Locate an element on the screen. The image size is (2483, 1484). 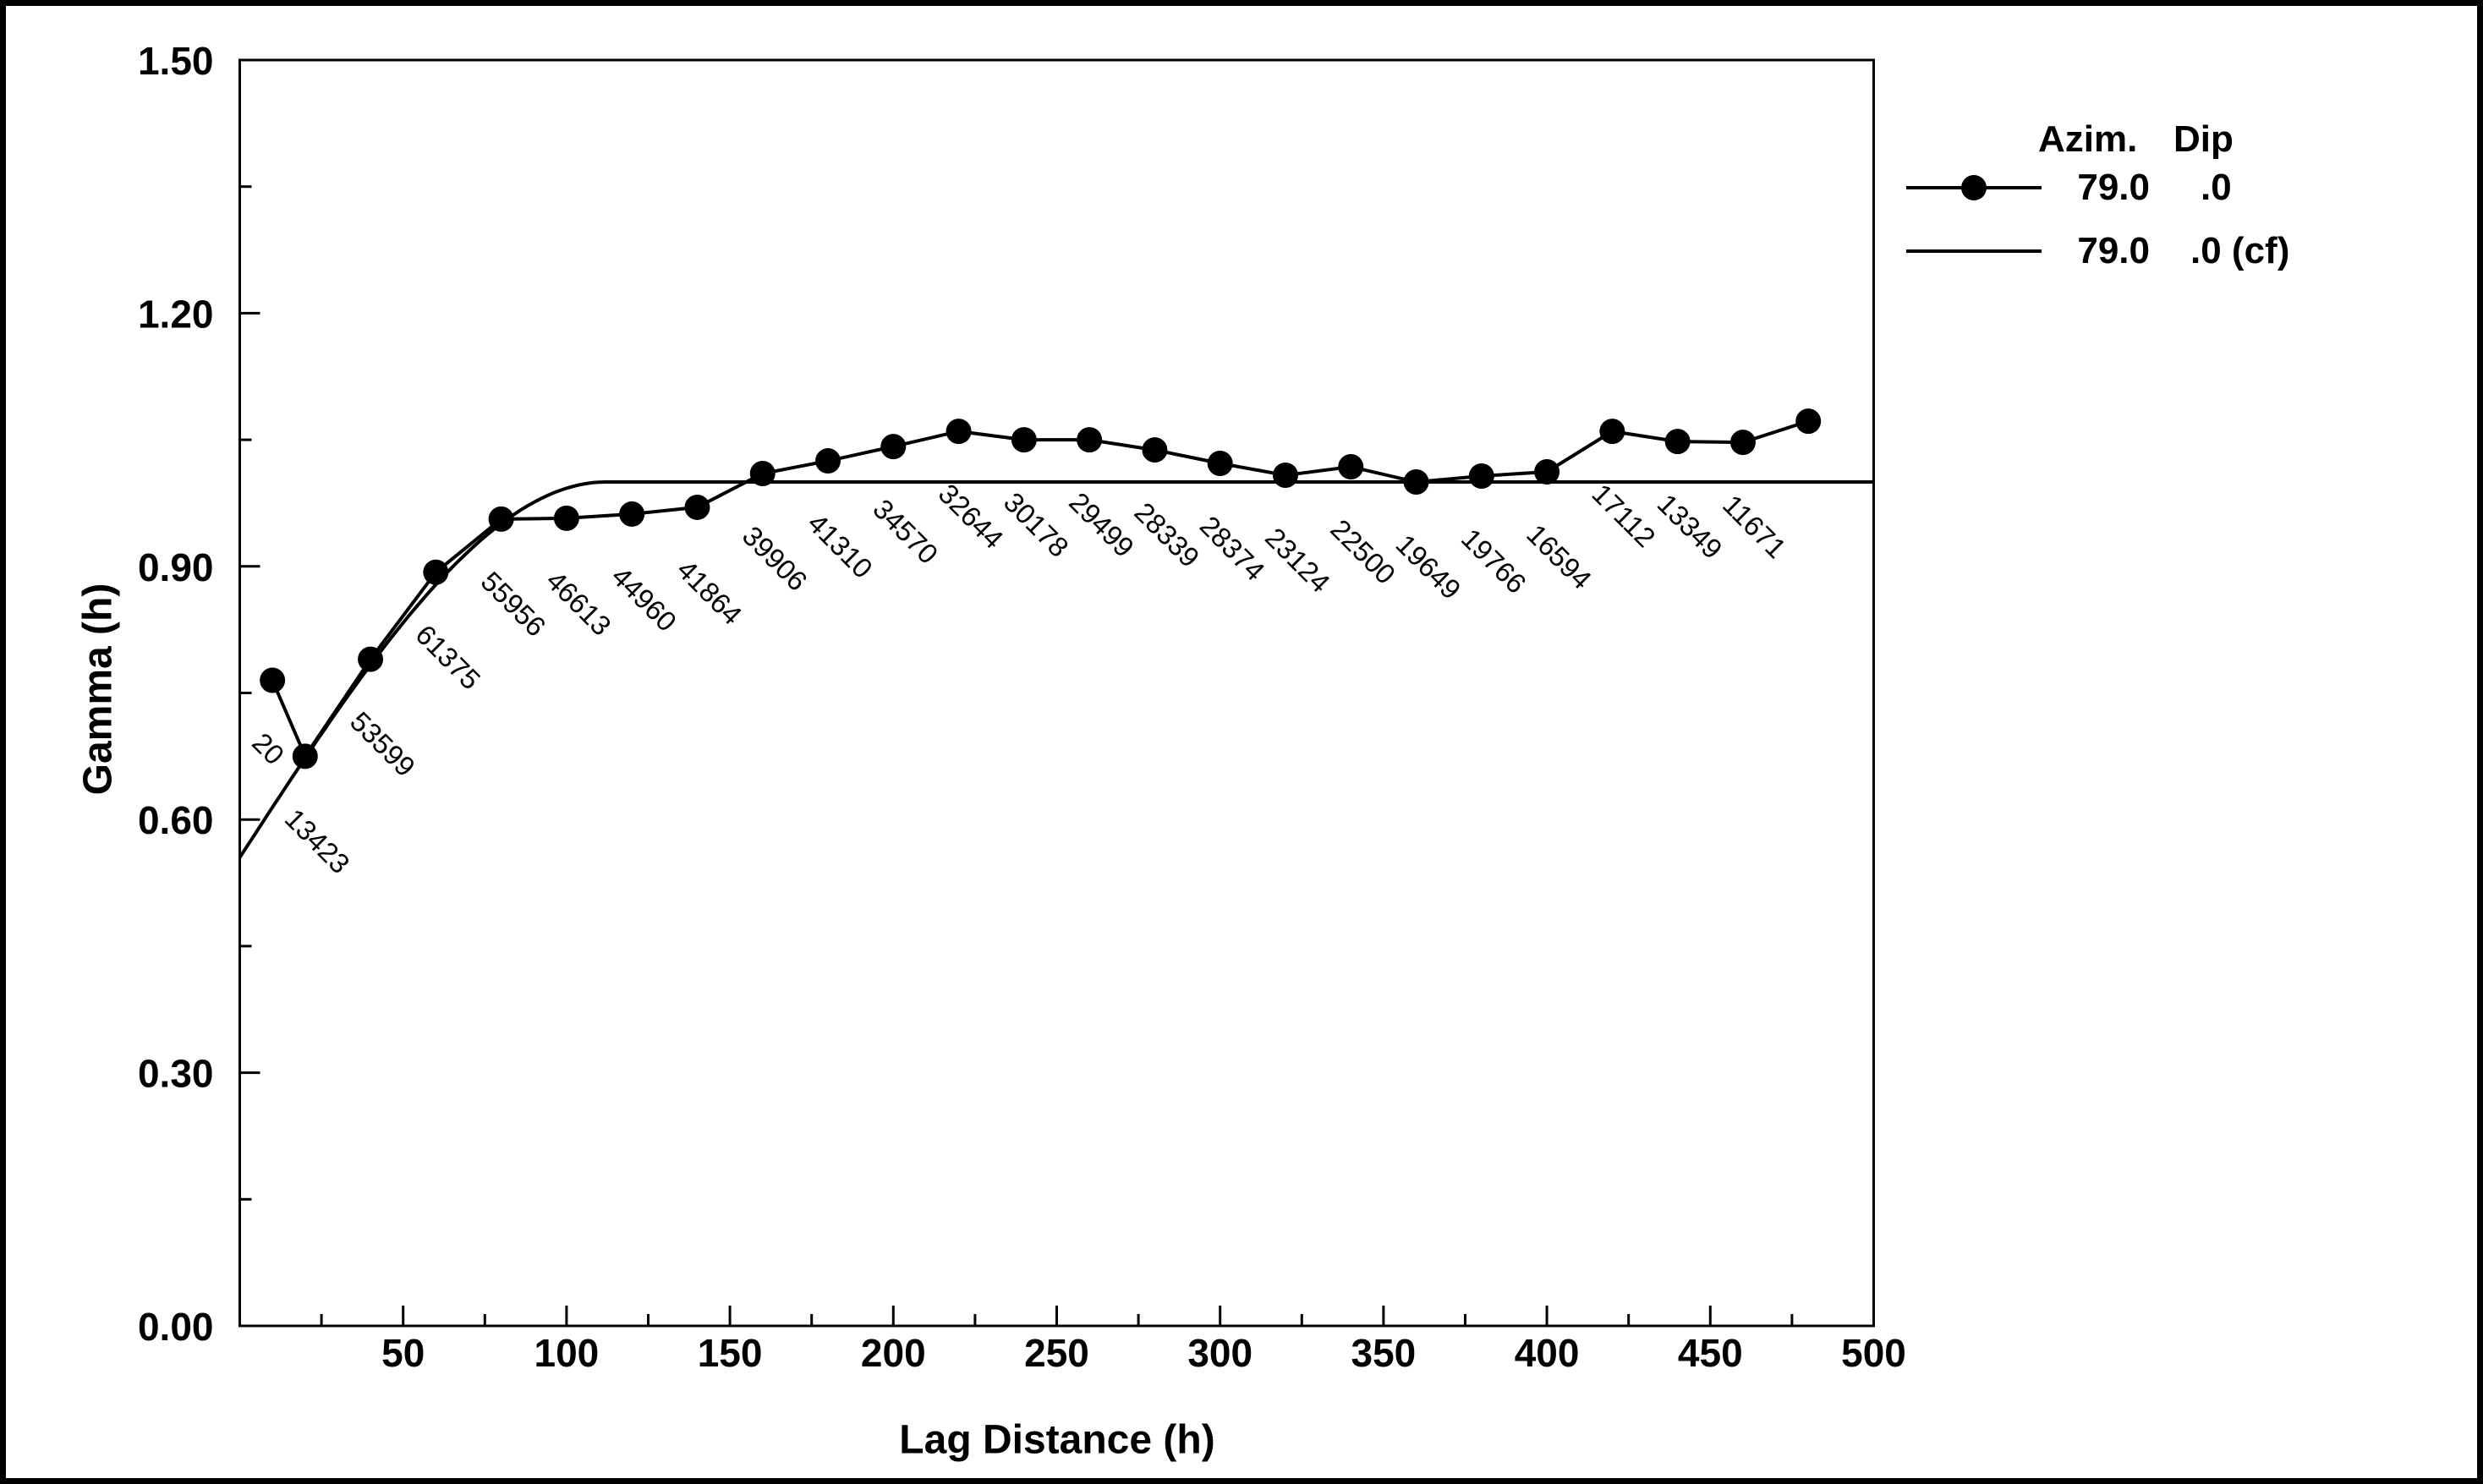
pair-count-label: 13349 is located at coordinates (1690, 526).